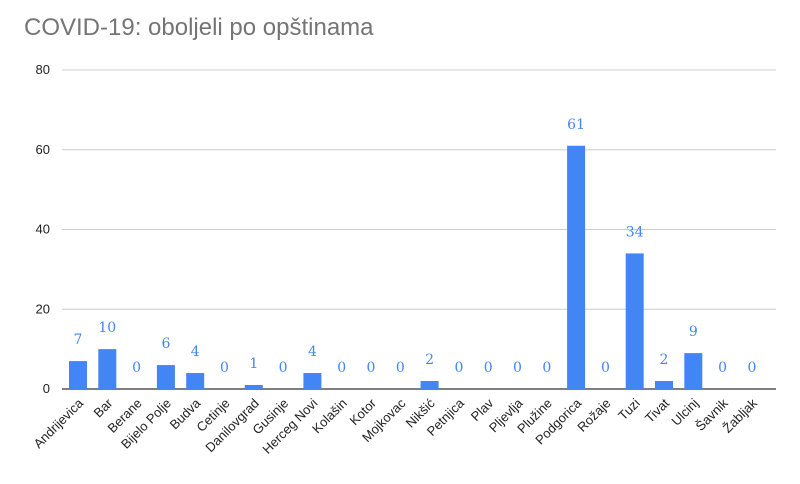  What do you see at coordinates (635, 232) in the screenshot?
I see `data-label: 34` at bounding box center [635, 232].